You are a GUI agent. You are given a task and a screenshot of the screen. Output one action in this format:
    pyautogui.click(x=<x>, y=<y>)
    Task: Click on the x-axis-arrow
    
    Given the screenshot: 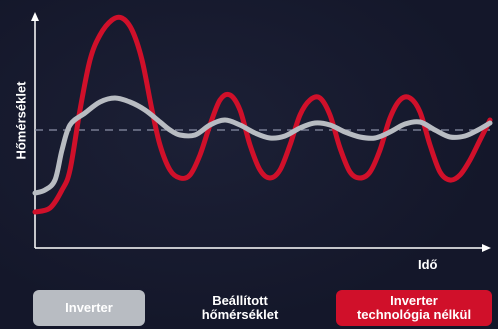 What is the action you would take?
    pyautogui.click(x=486, y=248)
    